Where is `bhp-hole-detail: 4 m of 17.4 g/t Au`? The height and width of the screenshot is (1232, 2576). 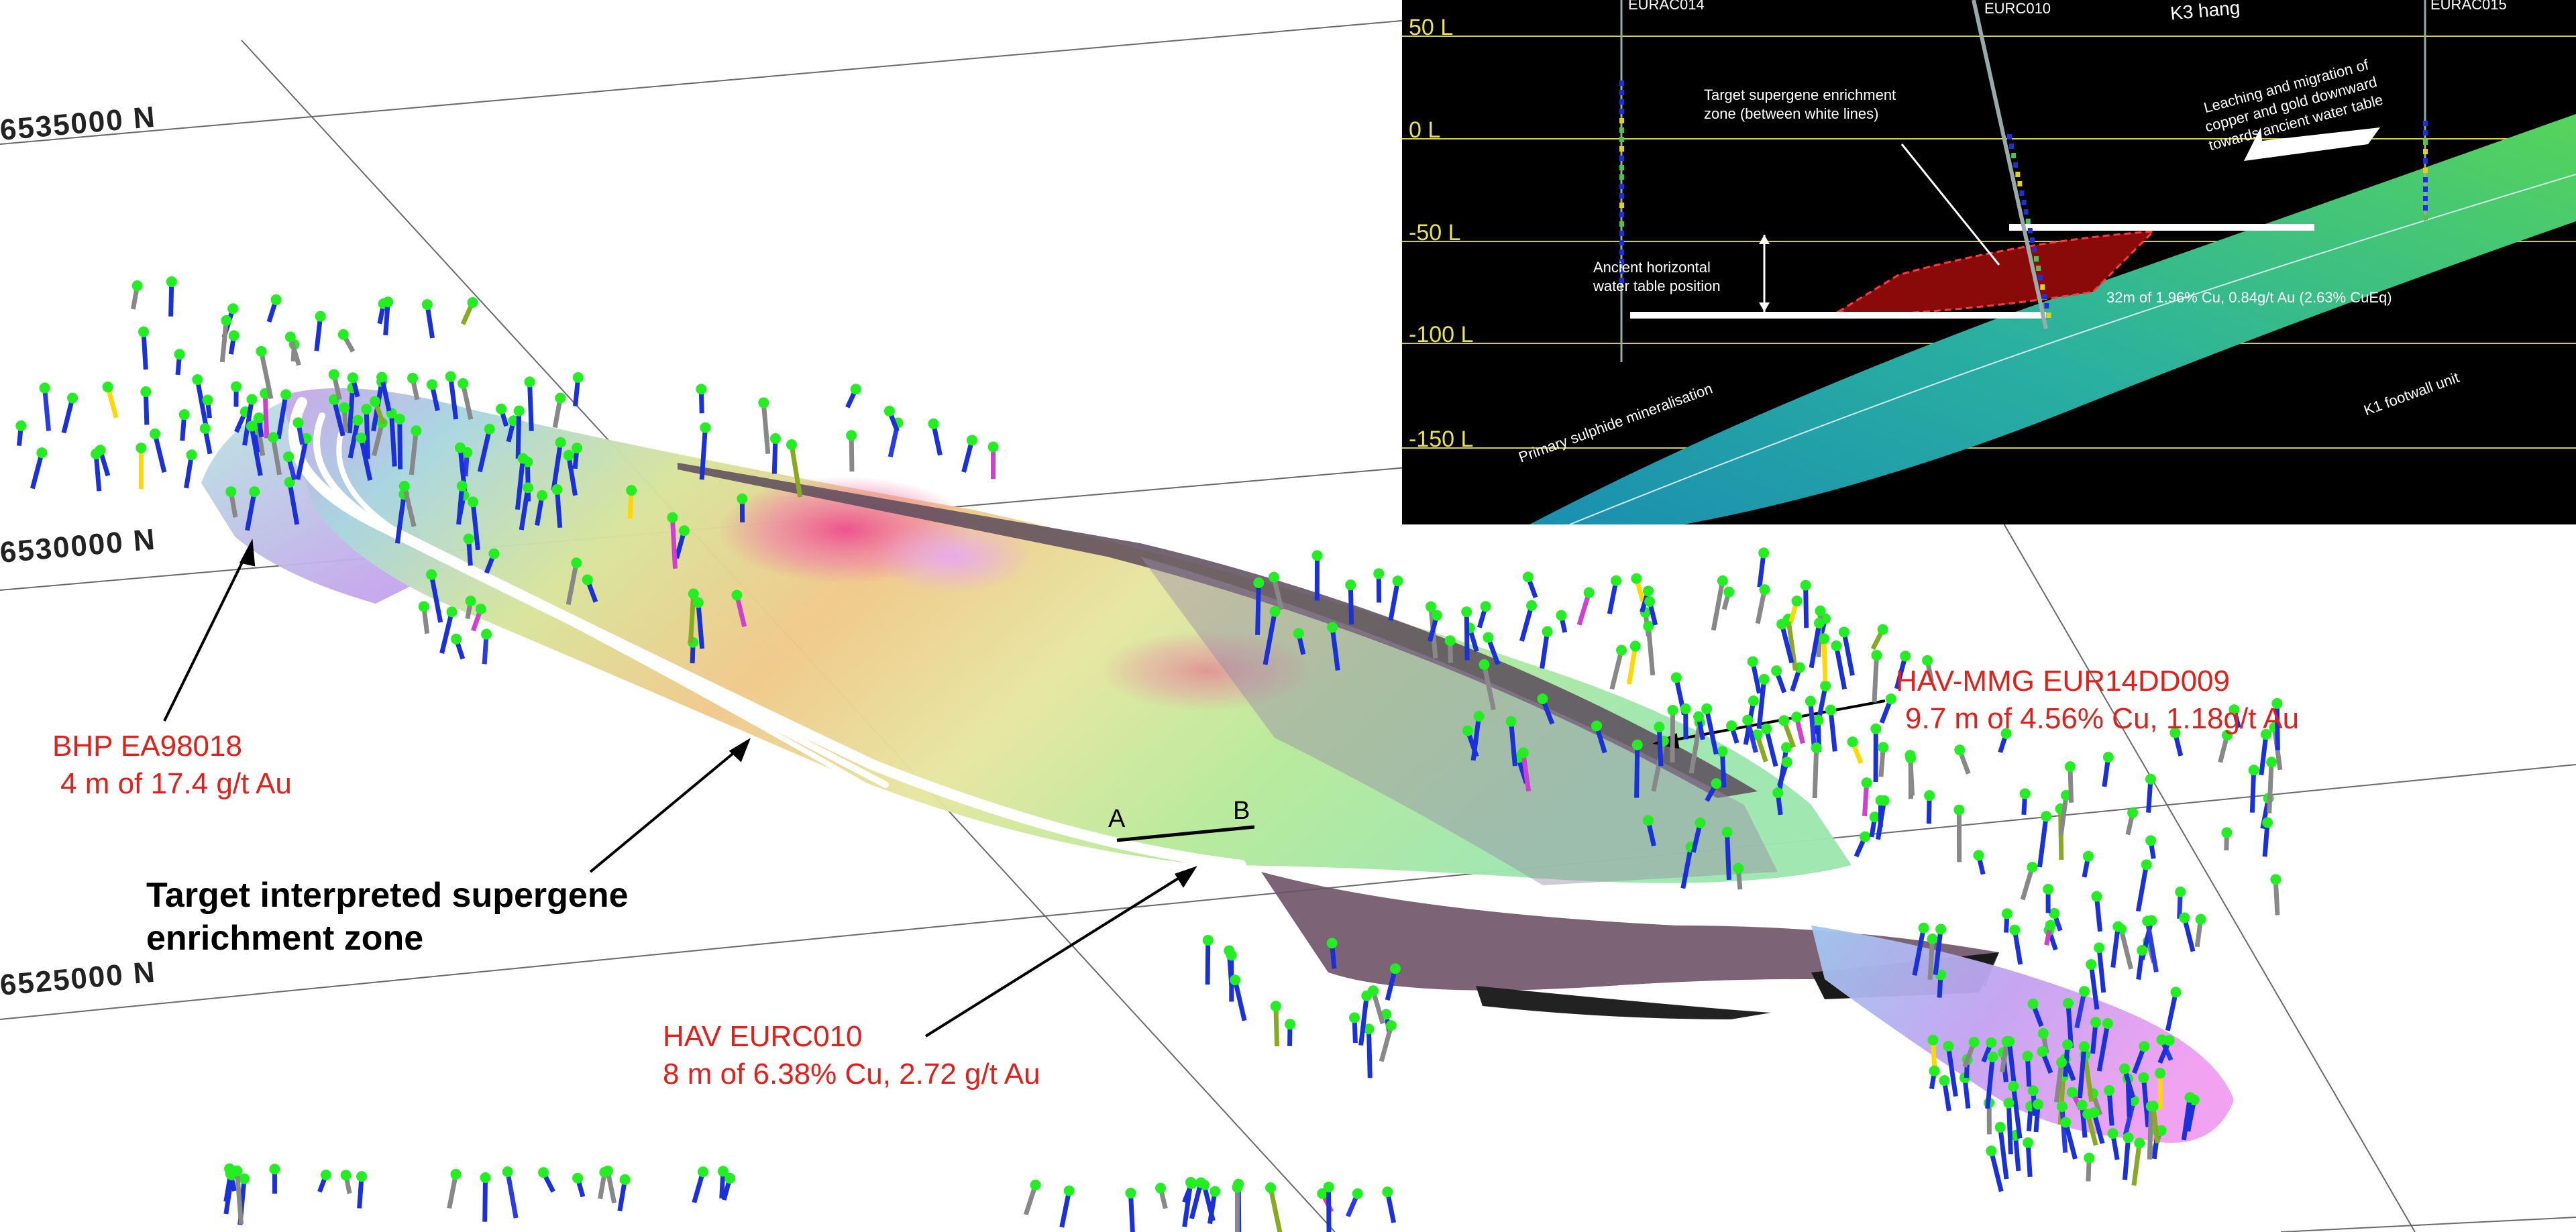
bhp-hole-detail: 4 m of 17.4 g/t Au is located at coordinates (176, 783).